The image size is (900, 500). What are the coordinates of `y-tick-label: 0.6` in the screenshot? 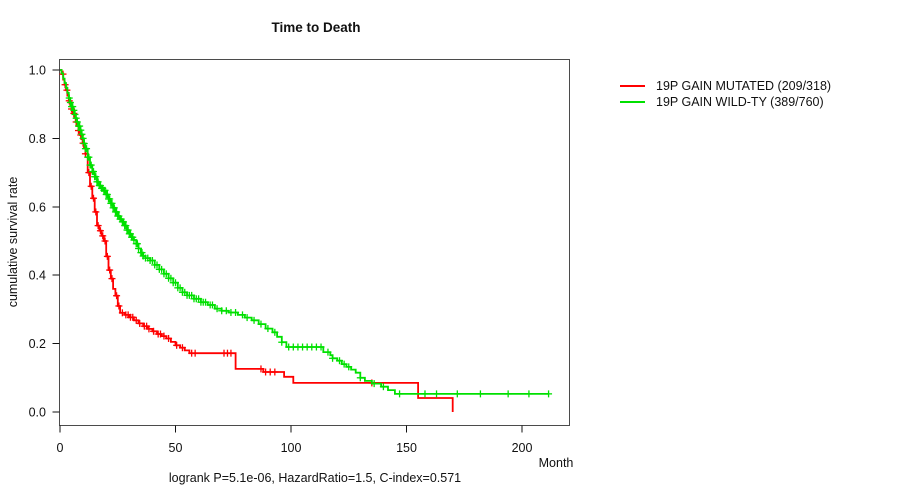 It's located at (37, 207).